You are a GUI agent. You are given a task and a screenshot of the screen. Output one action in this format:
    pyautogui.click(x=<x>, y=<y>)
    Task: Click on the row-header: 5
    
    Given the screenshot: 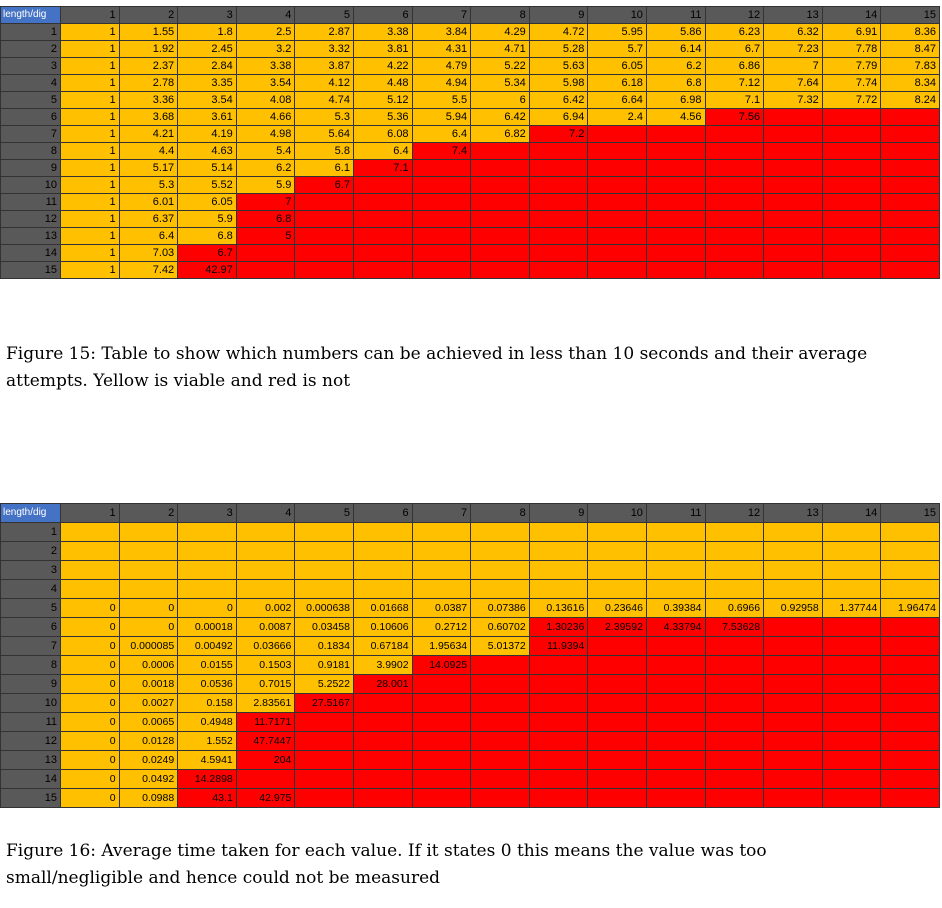 What is the action you would take?
    pyautogui.click(x=30, y=608)
    